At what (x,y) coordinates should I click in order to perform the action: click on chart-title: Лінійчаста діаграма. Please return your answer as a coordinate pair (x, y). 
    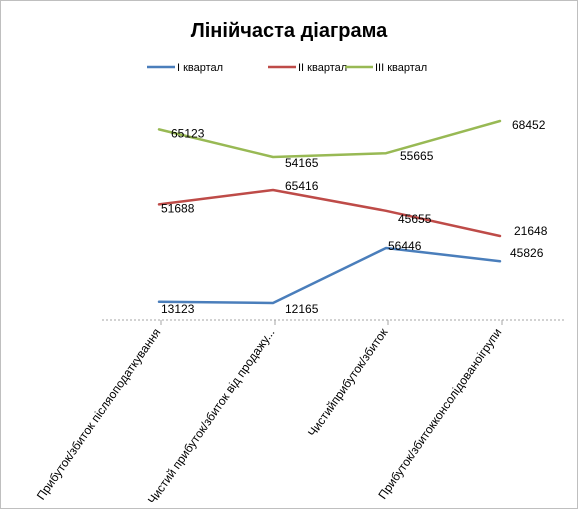
    Looking at the image, I should click on (289, 31).